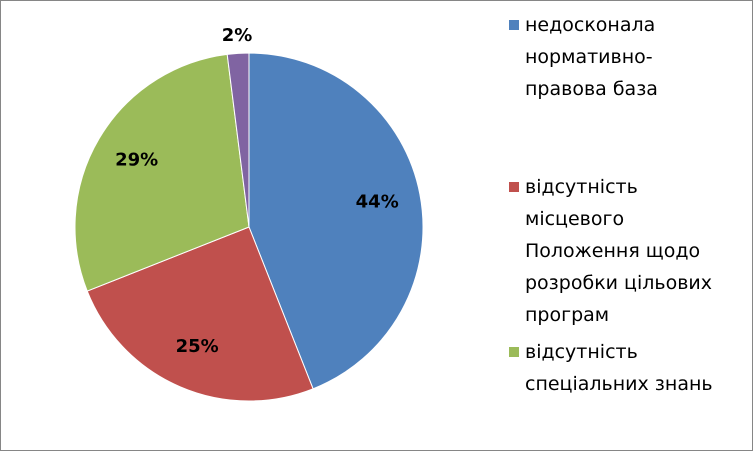 This screenshot has width=753, height=451. I want to click on data-label: 29%, so click(136, 160).